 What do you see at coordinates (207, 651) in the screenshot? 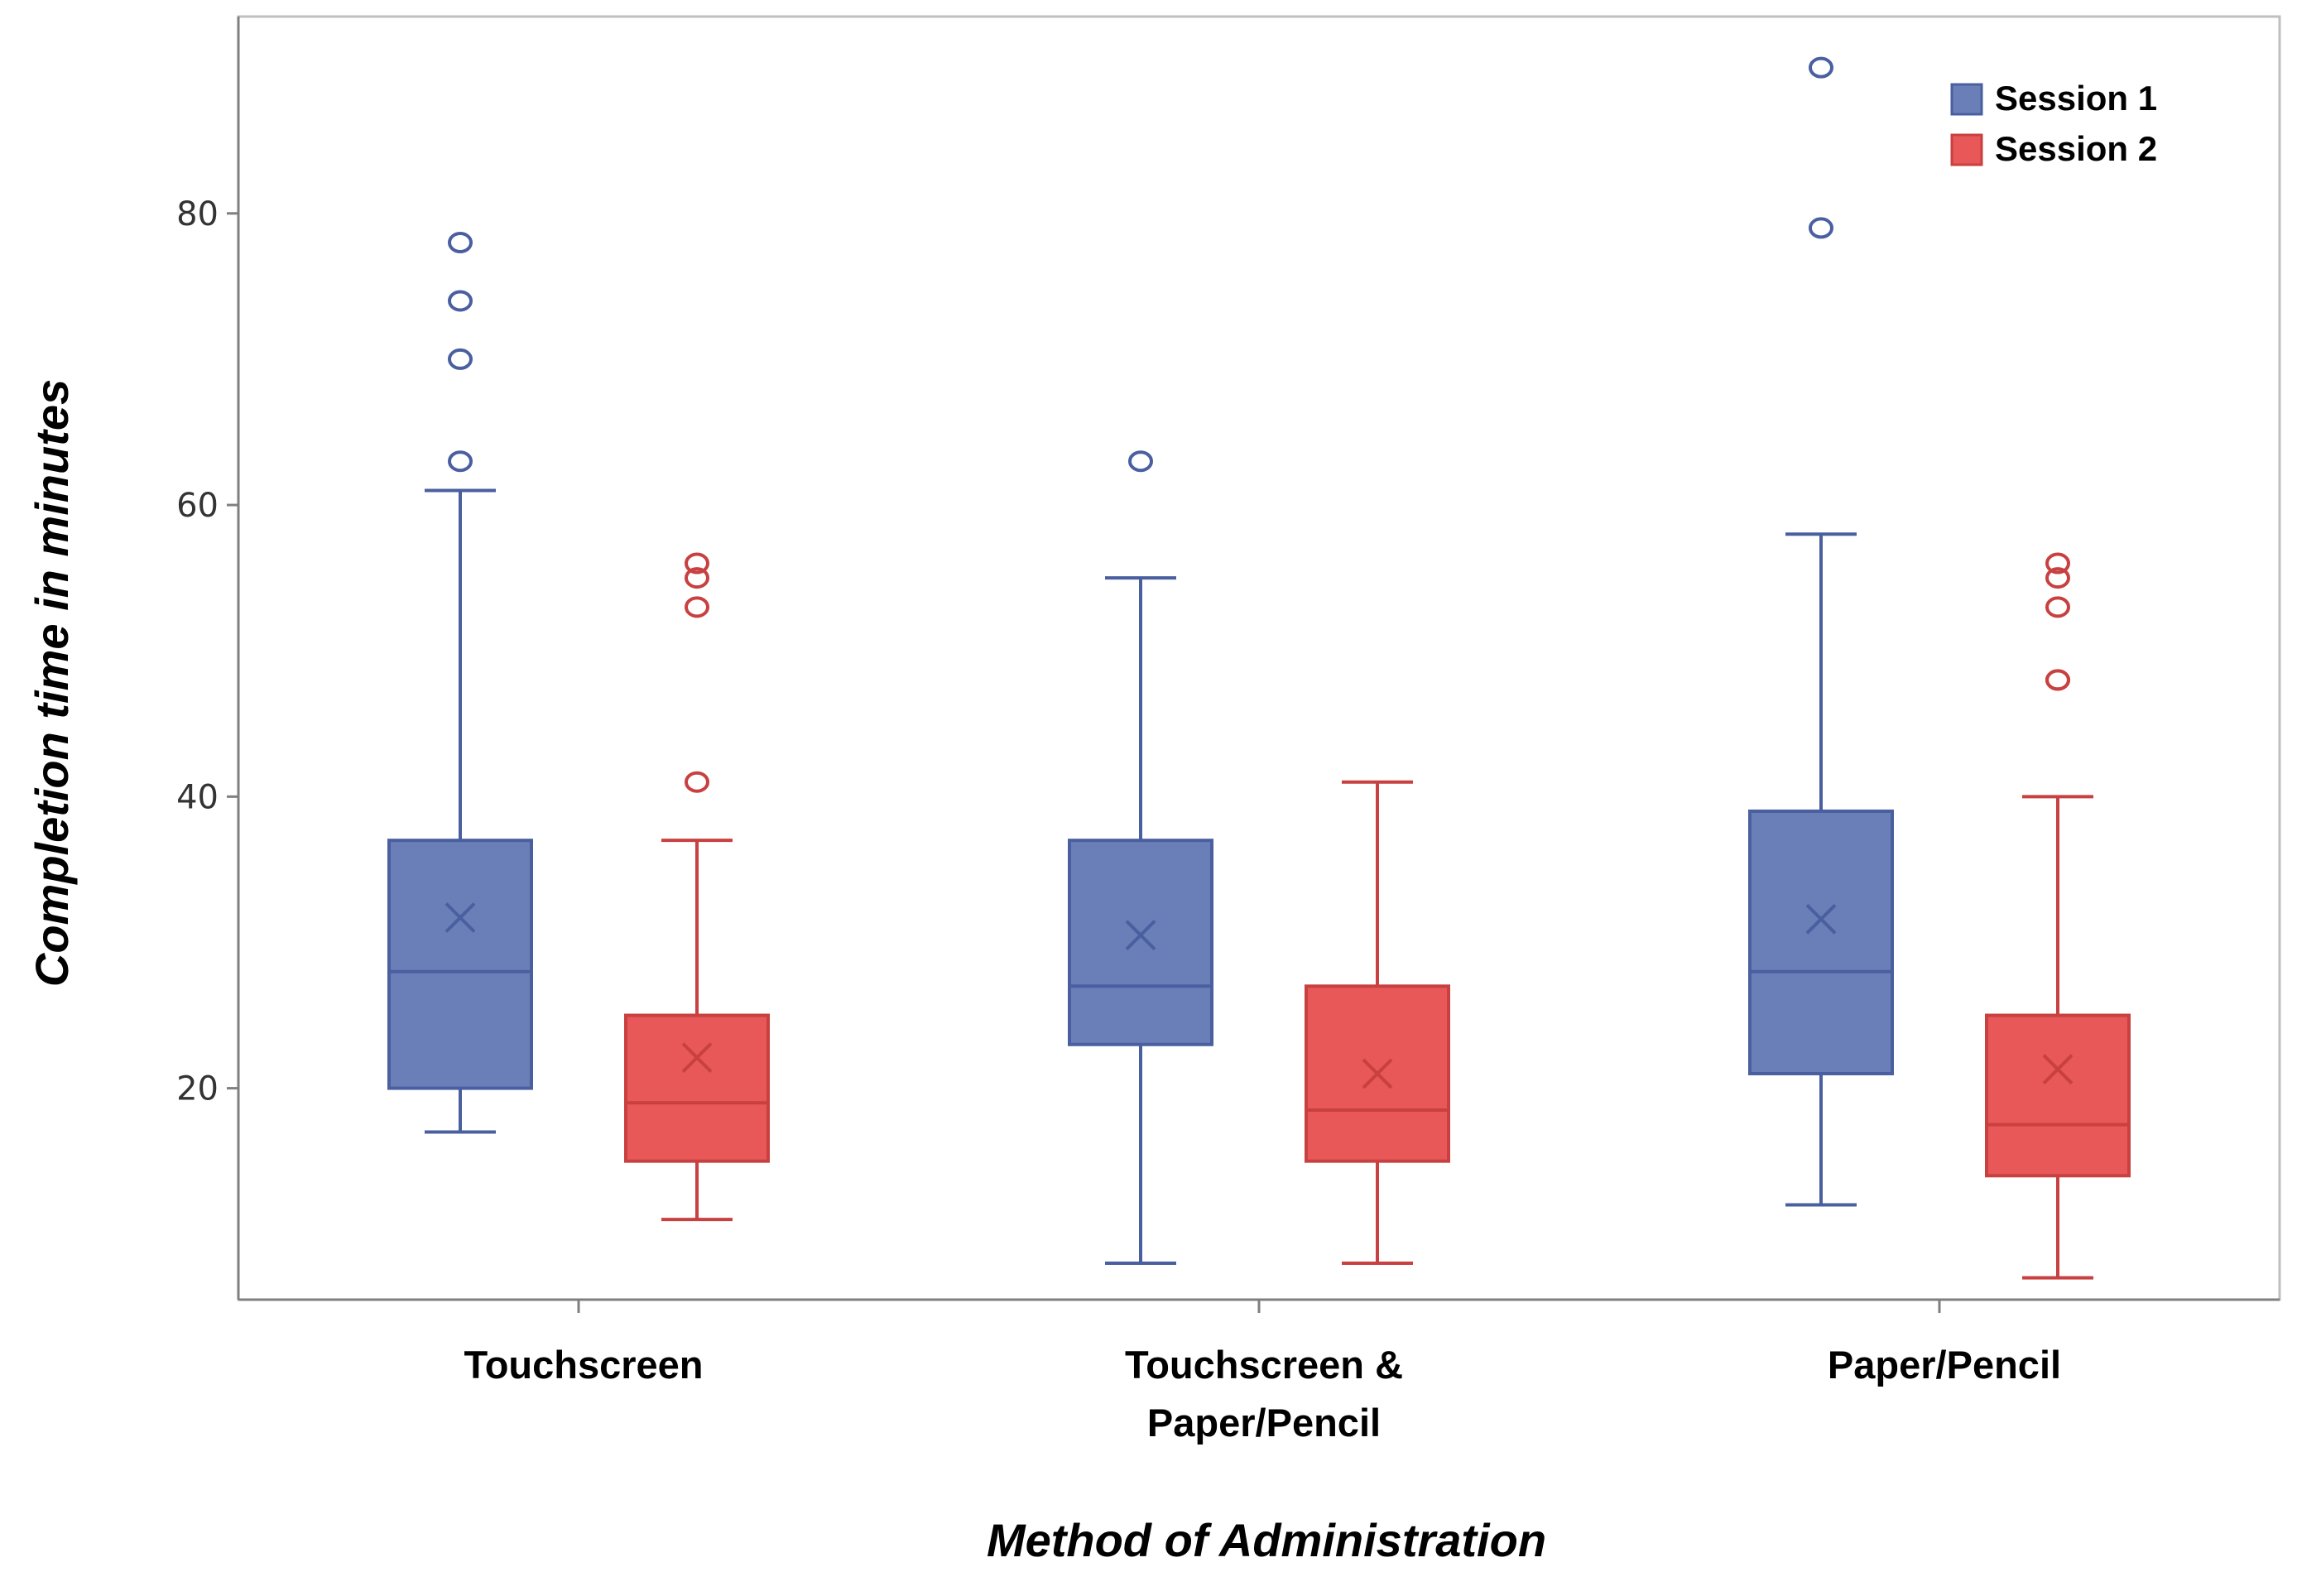
I see `y-axis-ticks: 20 40 60 80` at bounding box center [207, 651].